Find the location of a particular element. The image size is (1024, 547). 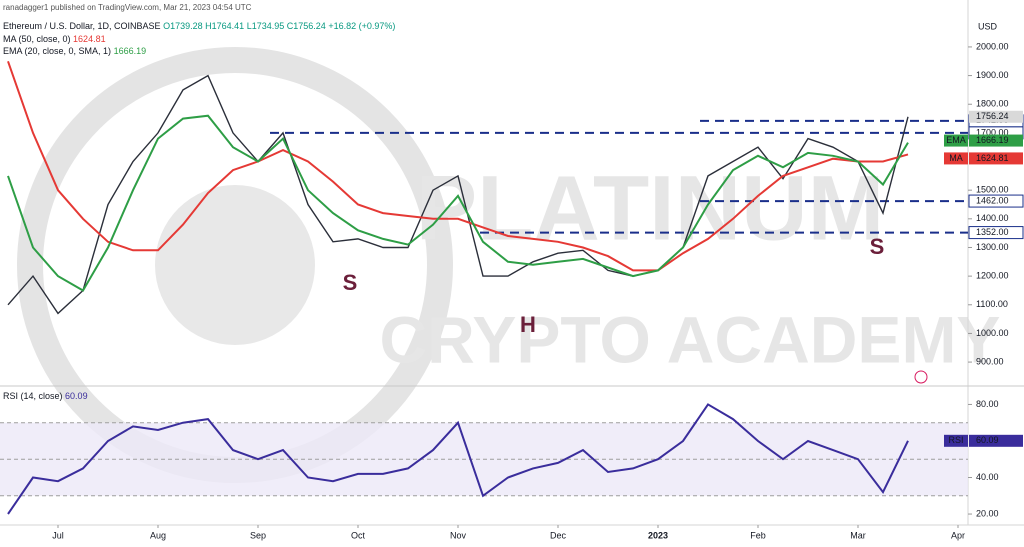

tag-name: MA is located at coordinates (956, 158).